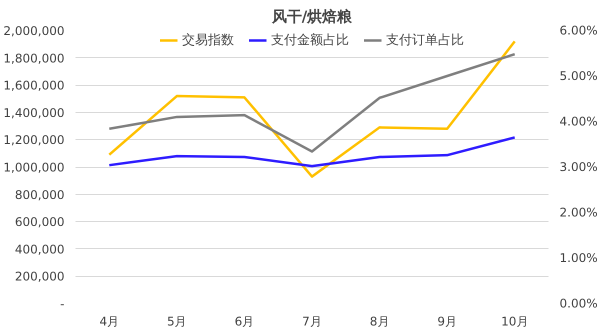  Describe the element at coordinates (39, 195) in the screenshot. I see `y-tick-label: 800,000` at that location.